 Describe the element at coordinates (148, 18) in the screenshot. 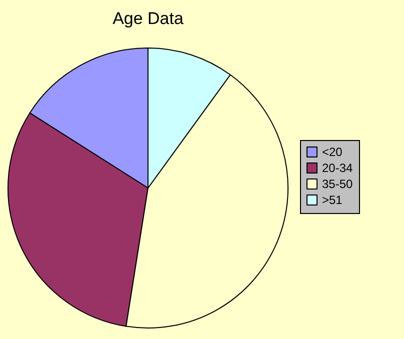

I see `chart-title: Age Data` at that location.